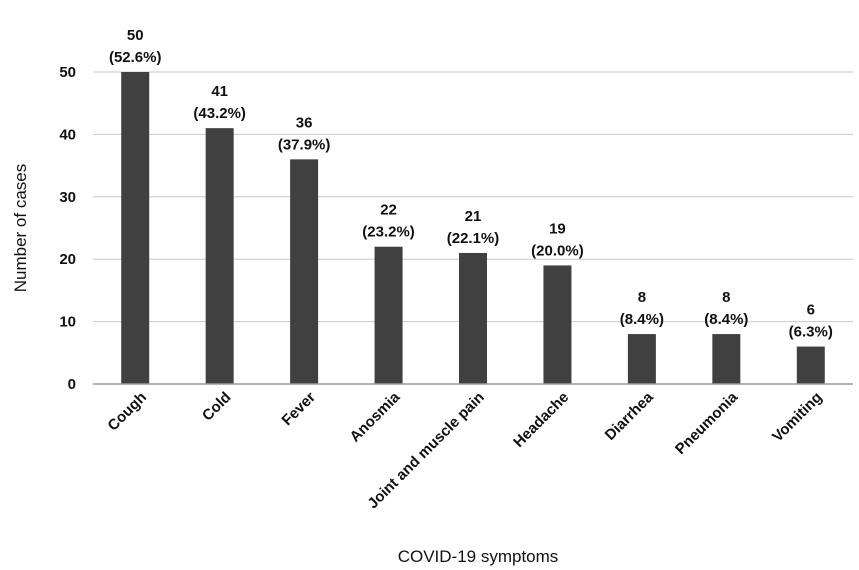 This screenshot has width=859, height=570. Describe the element at coordinates (20, 228) in the screenshot. I see `y-axis-title: Number of cases` at that location.